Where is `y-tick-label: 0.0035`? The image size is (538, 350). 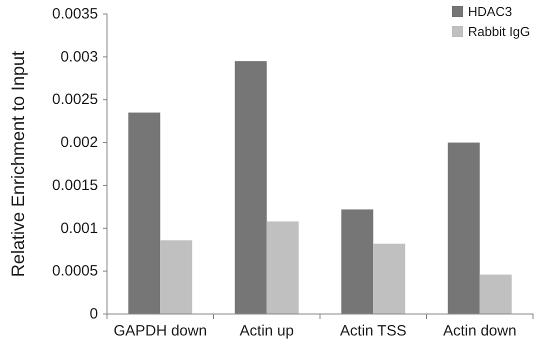
y-tick-label: 0.0035 is located at coordinates (75, 14).